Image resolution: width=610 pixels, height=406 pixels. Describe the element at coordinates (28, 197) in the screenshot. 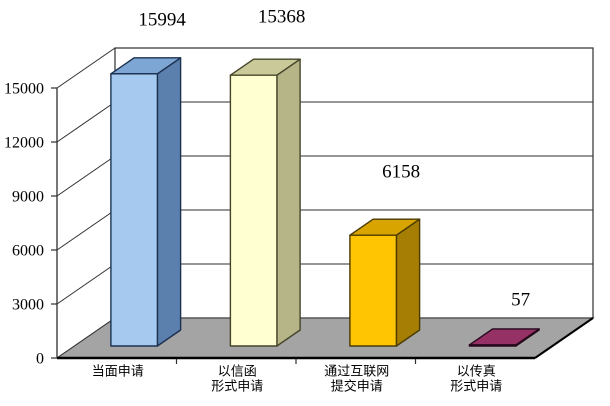

I see `y-tick-label: 9000` at that location.